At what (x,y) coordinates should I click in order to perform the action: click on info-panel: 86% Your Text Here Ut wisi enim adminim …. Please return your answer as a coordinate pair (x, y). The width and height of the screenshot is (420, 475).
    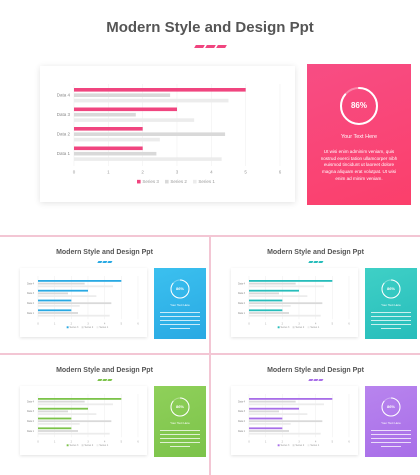
    Looking at the image, I should click on (359, 134).